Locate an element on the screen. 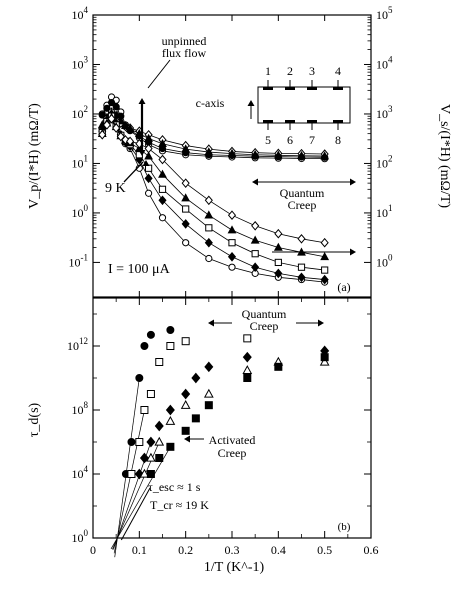 This screenshot has height=610, width=471. converge-pointer is located at coordinates (135, 514).